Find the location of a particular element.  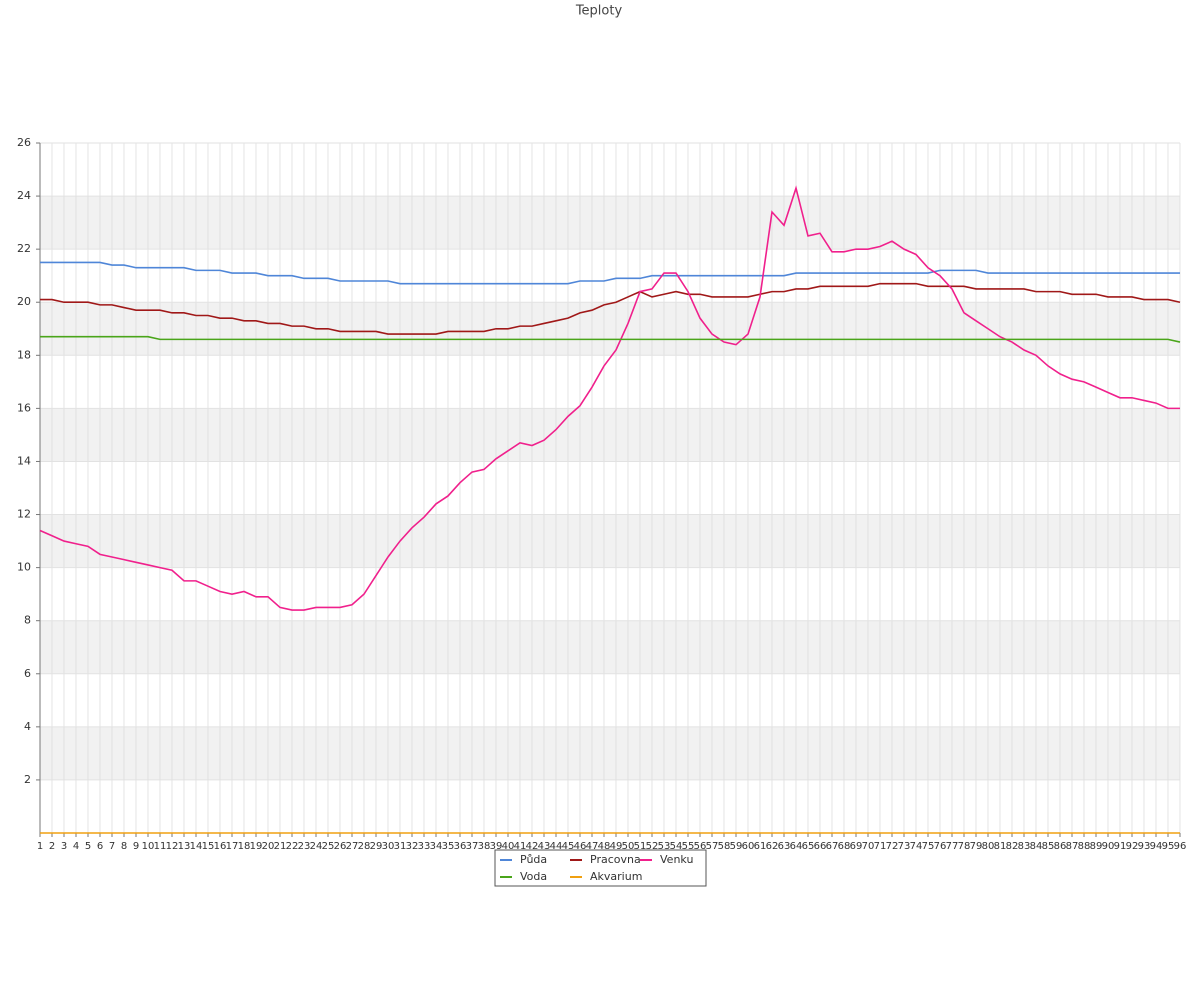

x-tick-label: 4 is located at coordinates (76, 846).